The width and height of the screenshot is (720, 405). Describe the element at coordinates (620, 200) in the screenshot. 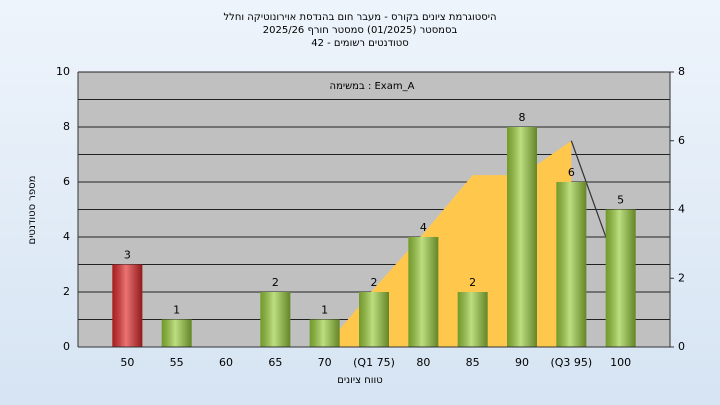

I see `value-label: 5` at that location.